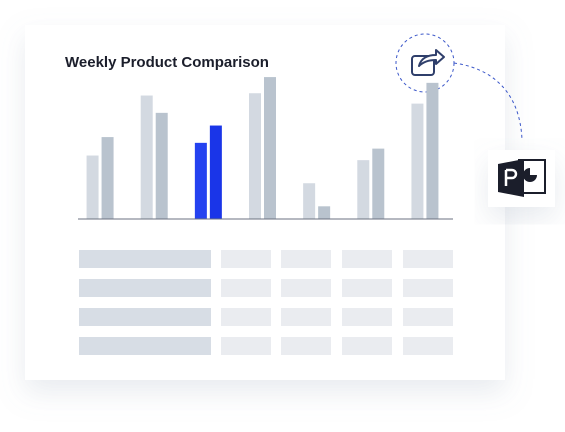 The image size is (565, 432). Describe the element at coordinates (425, 63) in the screenshot. I see `share-button` at that location.